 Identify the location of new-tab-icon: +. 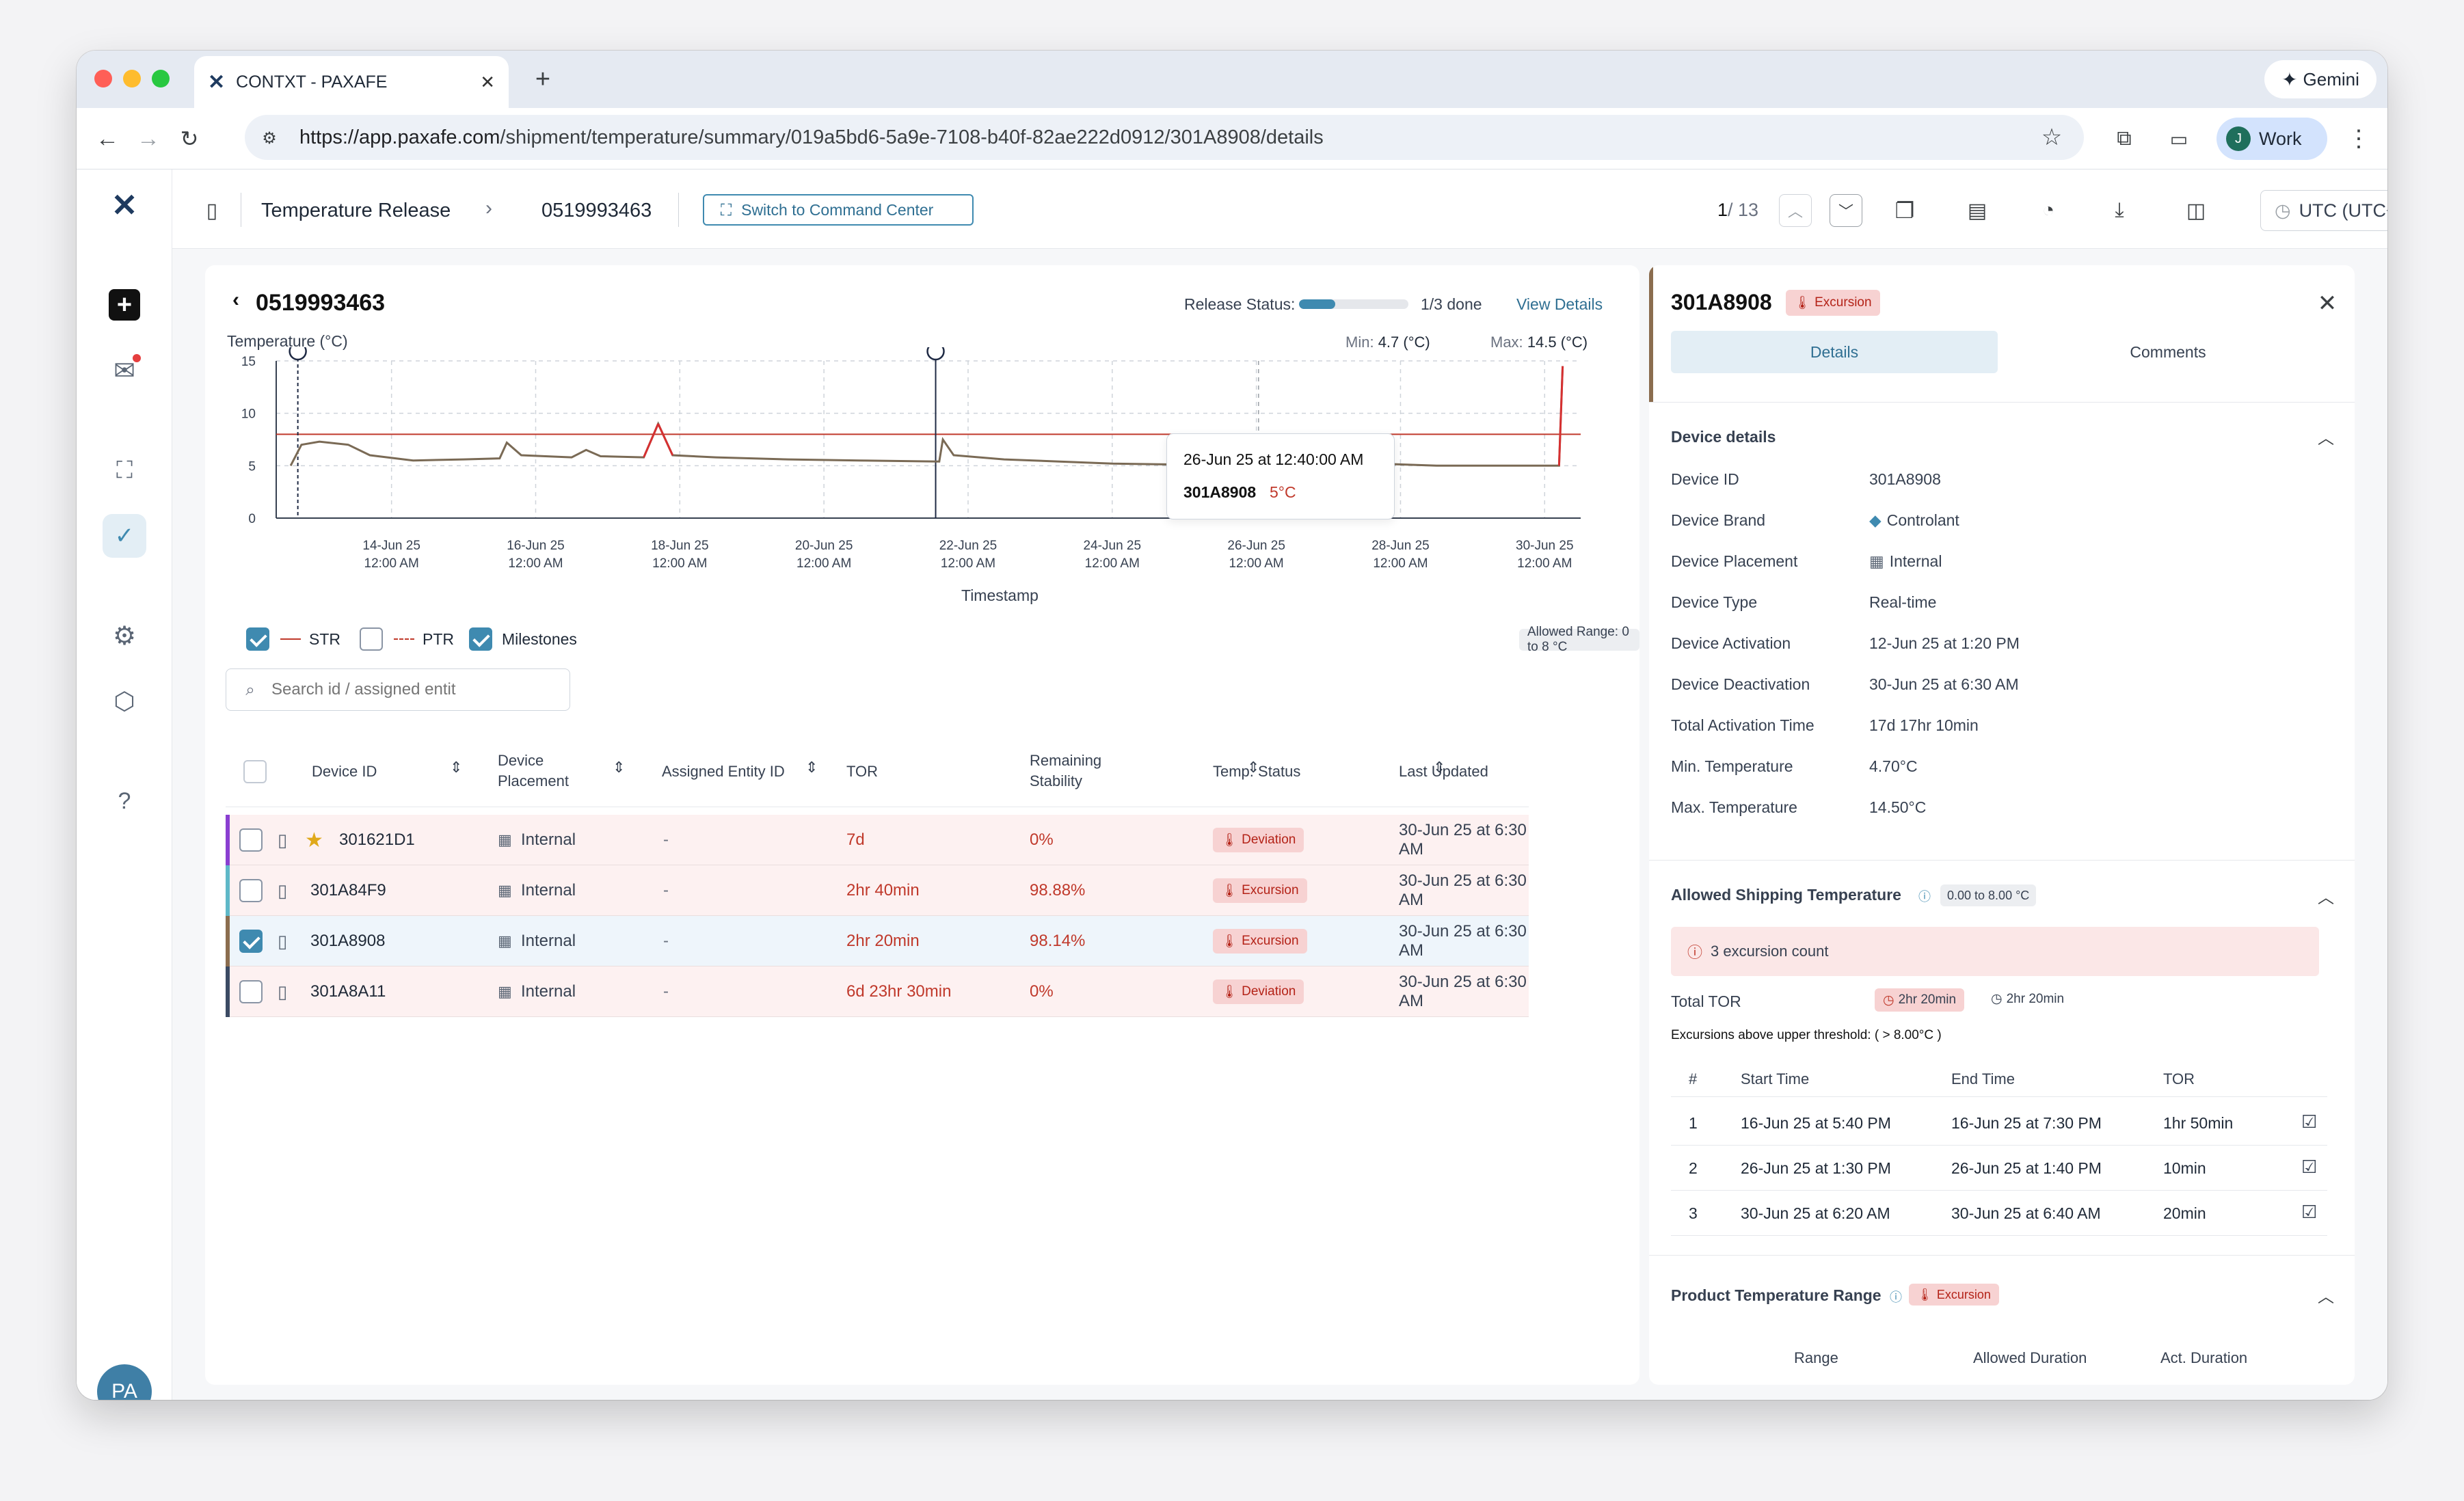
(543, 79).